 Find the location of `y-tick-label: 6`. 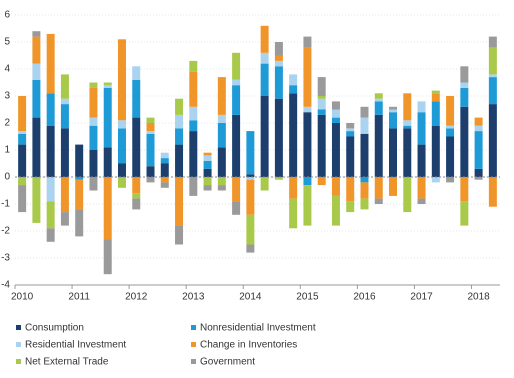

y-tick-label: 6 is located at coordinates (7, 15).